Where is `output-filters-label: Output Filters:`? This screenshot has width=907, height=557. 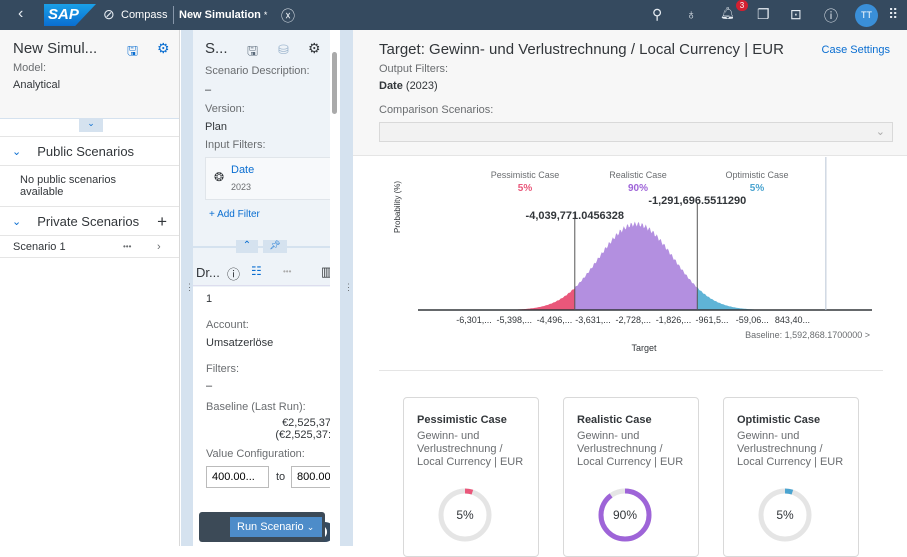 output-filters-label: Output Filters: is located at coordinates (414, 69).